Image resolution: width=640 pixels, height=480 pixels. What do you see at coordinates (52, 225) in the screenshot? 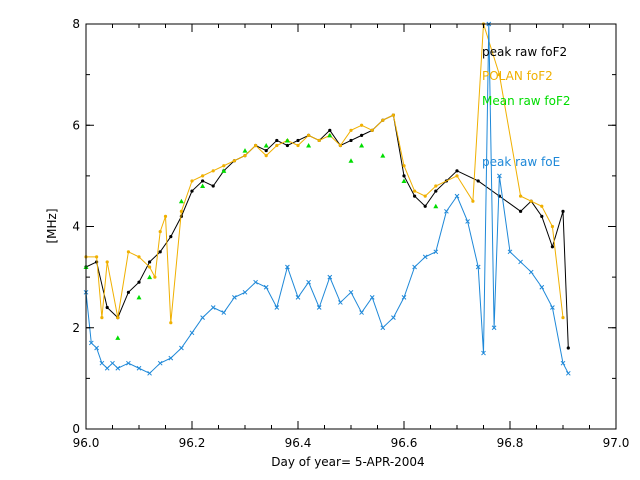
I see `y-axis-label: [MHz]` at bounding box center [52, 225].